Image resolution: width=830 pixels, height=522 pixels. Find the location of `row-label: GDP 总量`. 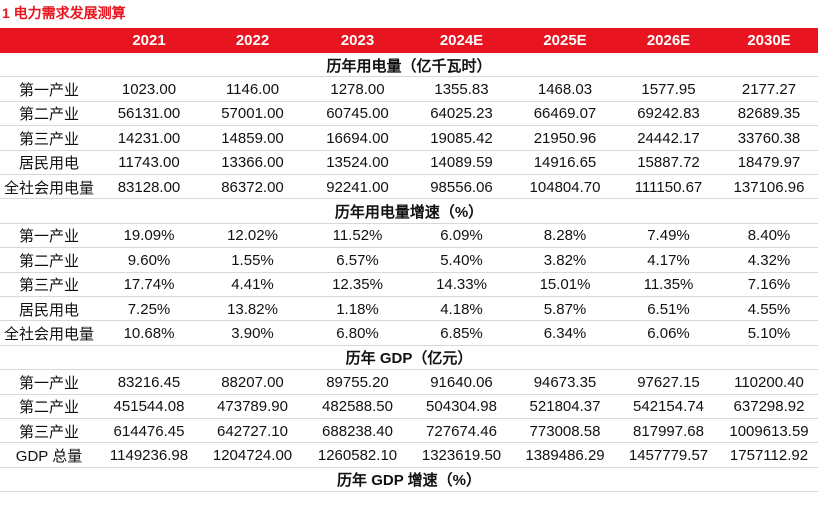

row-label: GDP 总量 is located at coordinates (49, 457).